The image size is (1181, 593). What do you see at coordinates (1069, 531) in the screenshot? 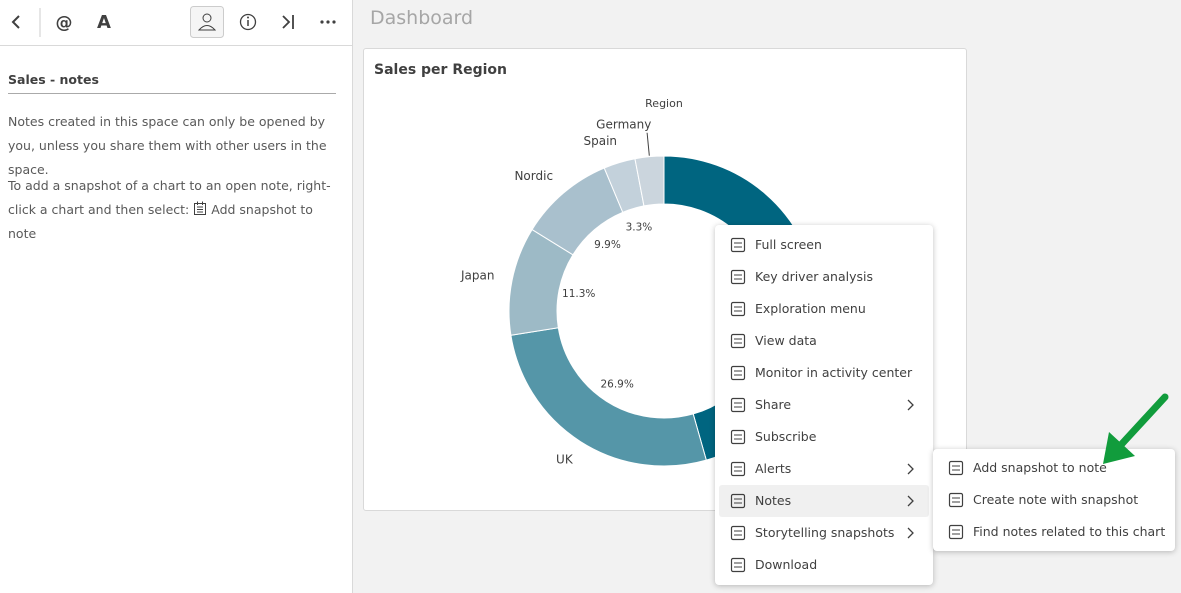
I see `menu-item-label: Find notes related to this chart` at bounding box center [1069, 531].